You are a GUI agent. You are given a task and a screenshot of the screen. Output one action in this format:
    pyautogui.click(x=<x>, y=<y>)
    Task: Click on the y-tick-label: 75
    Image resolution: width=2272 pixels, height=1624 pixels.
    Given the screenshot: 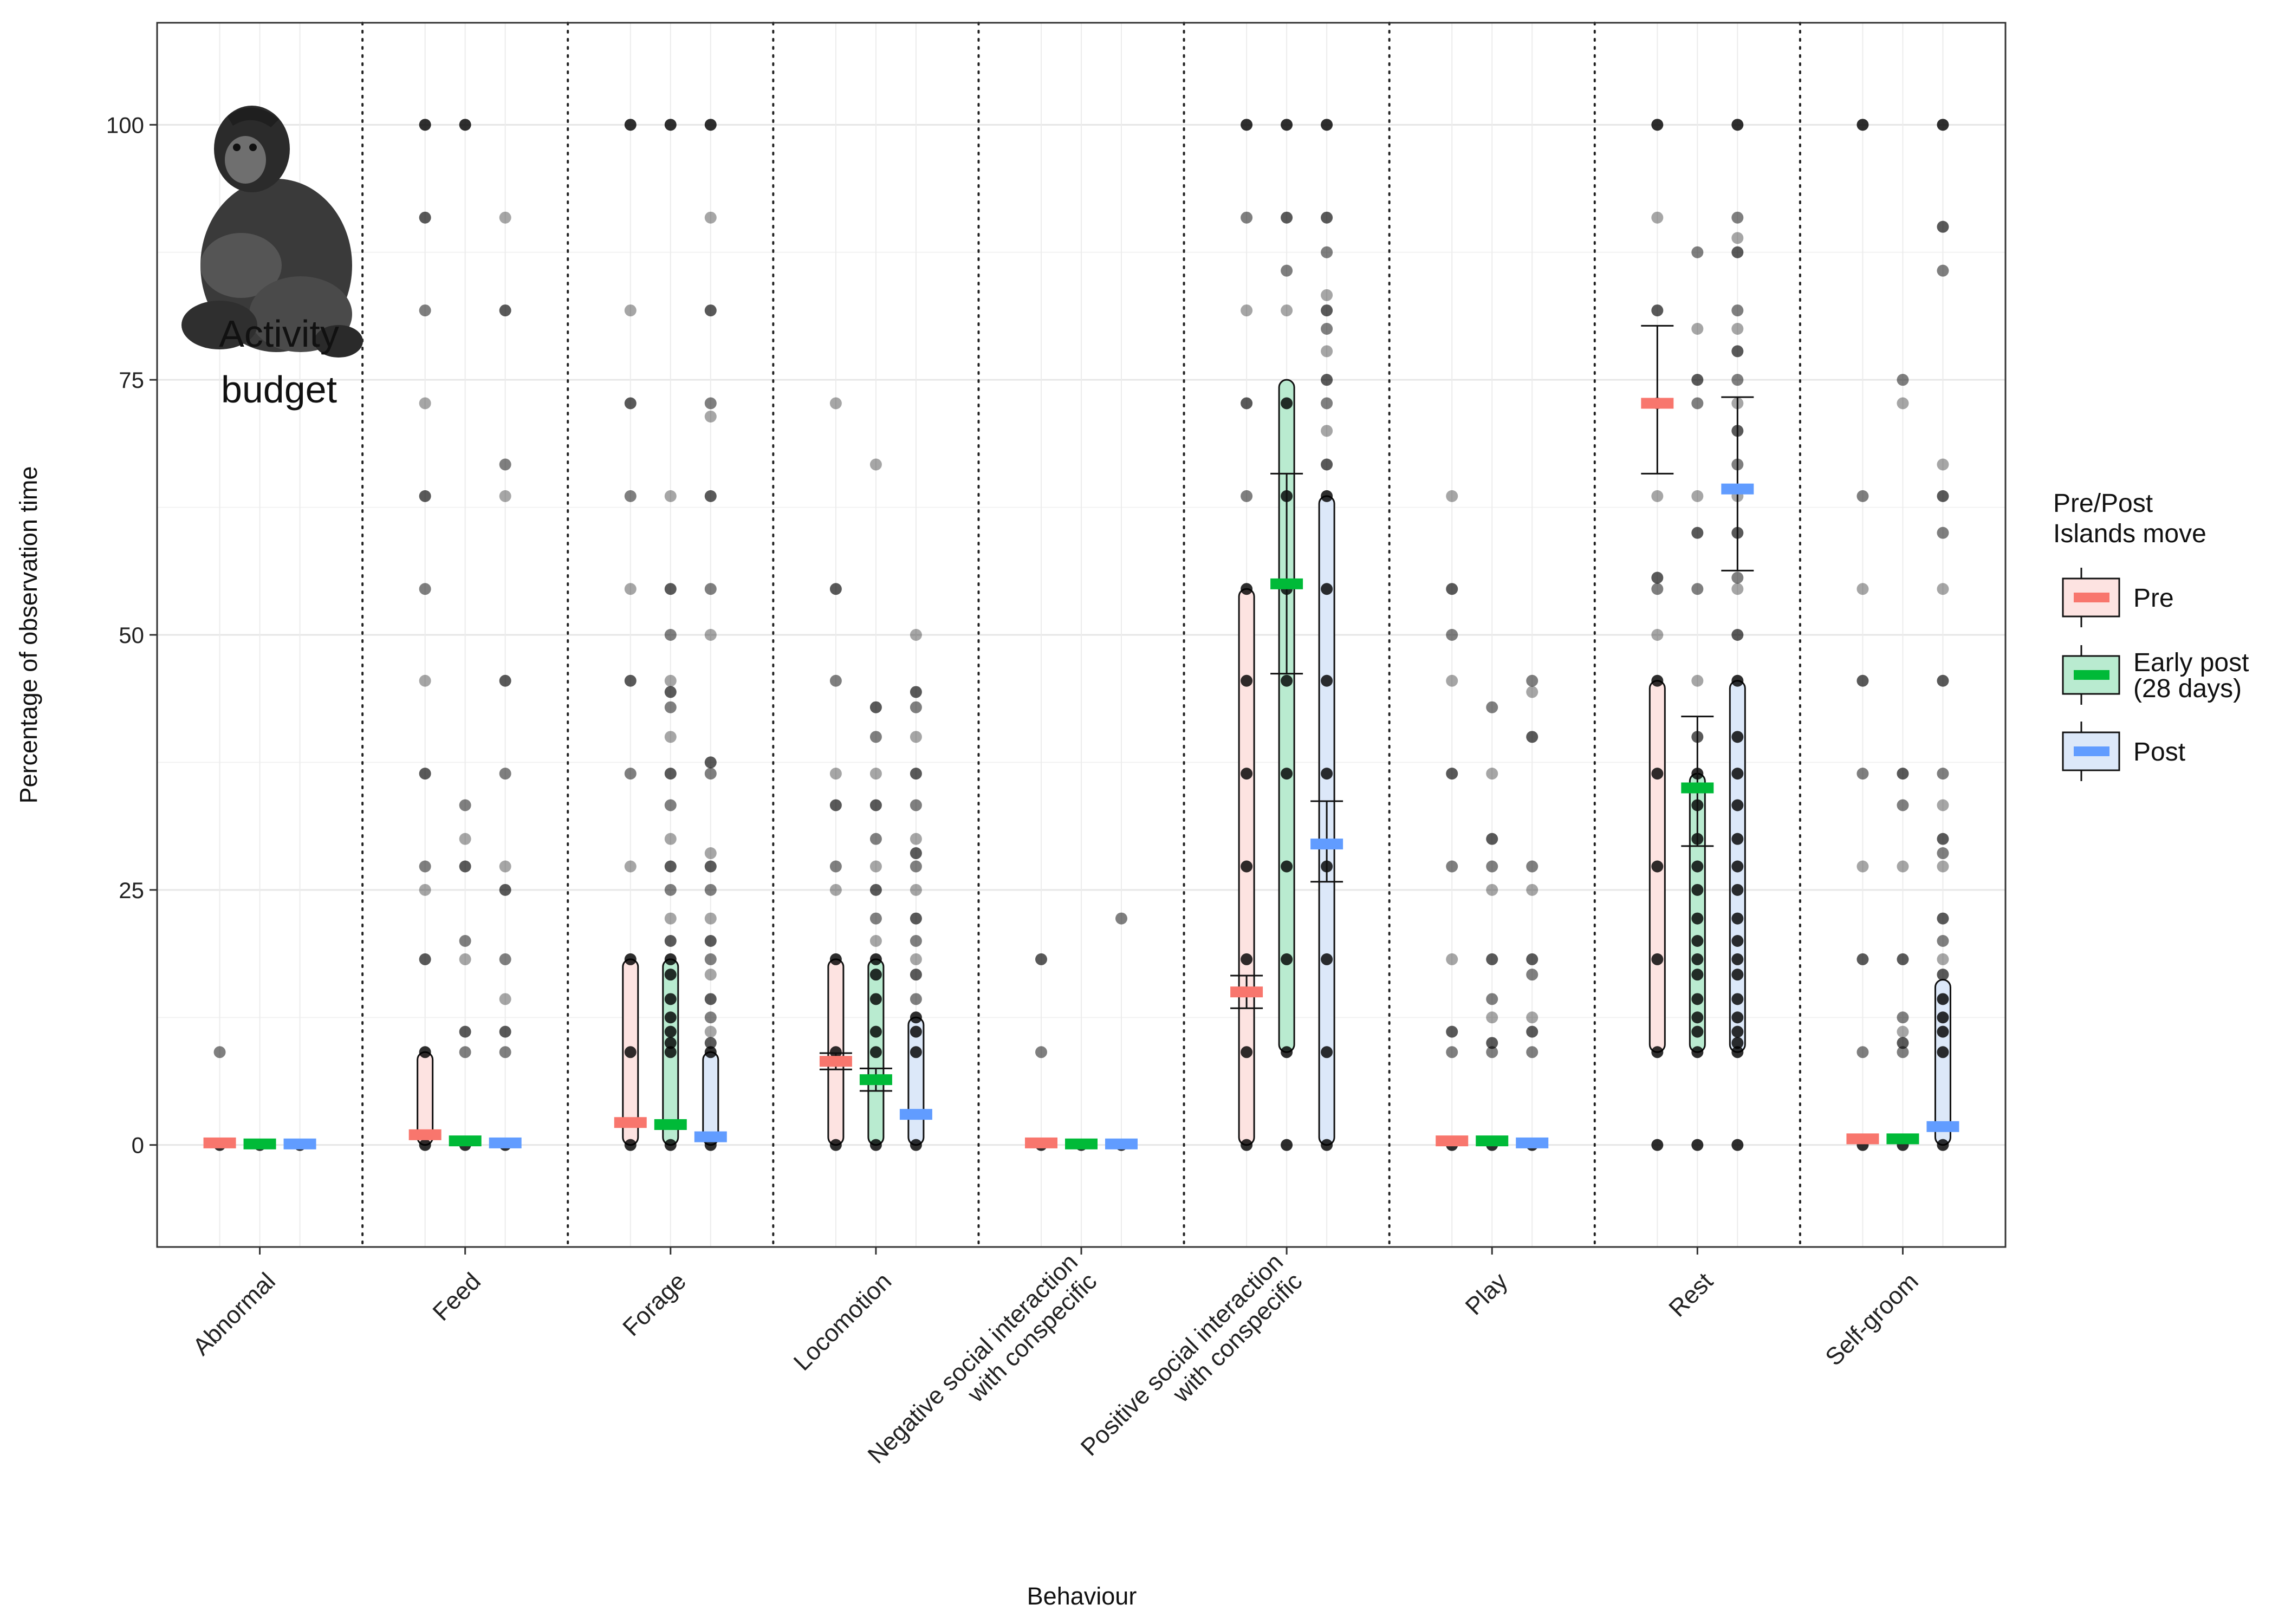 What is the action you would take?
    pyautogui.click(x=131, y=380)
    